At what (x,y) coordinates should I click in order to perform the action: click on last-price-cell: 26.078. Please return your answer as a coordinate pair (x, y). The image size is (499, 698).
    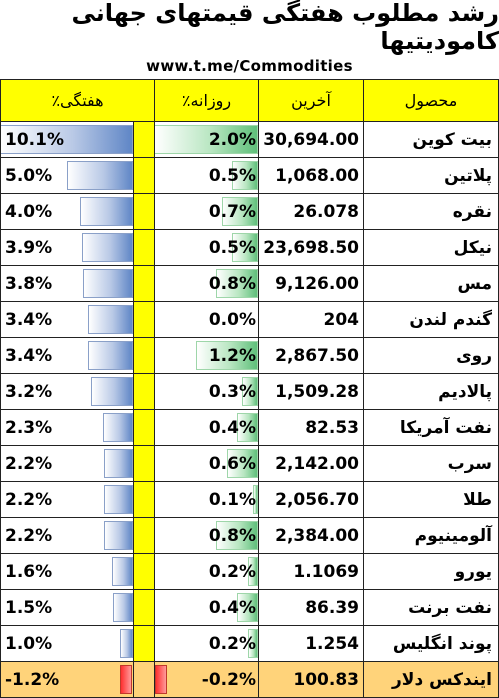
    Looking at the image, I should click on (311, 211).